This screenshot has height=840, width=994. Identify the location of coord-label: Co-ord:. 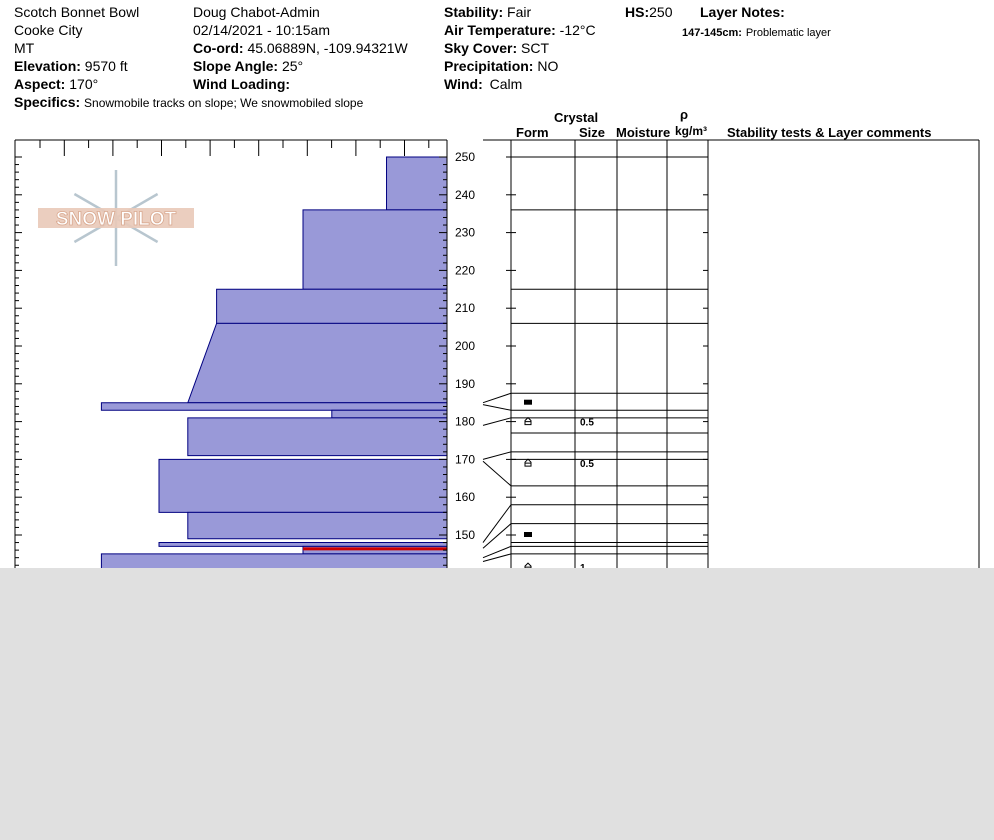
(218, 48).